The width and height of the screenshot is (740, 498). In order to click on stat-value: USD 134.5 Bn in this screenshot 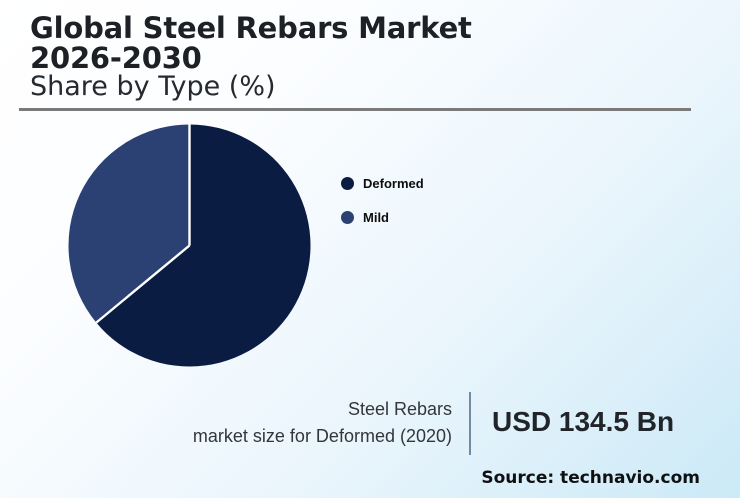, I will do `click(583, 421)`.